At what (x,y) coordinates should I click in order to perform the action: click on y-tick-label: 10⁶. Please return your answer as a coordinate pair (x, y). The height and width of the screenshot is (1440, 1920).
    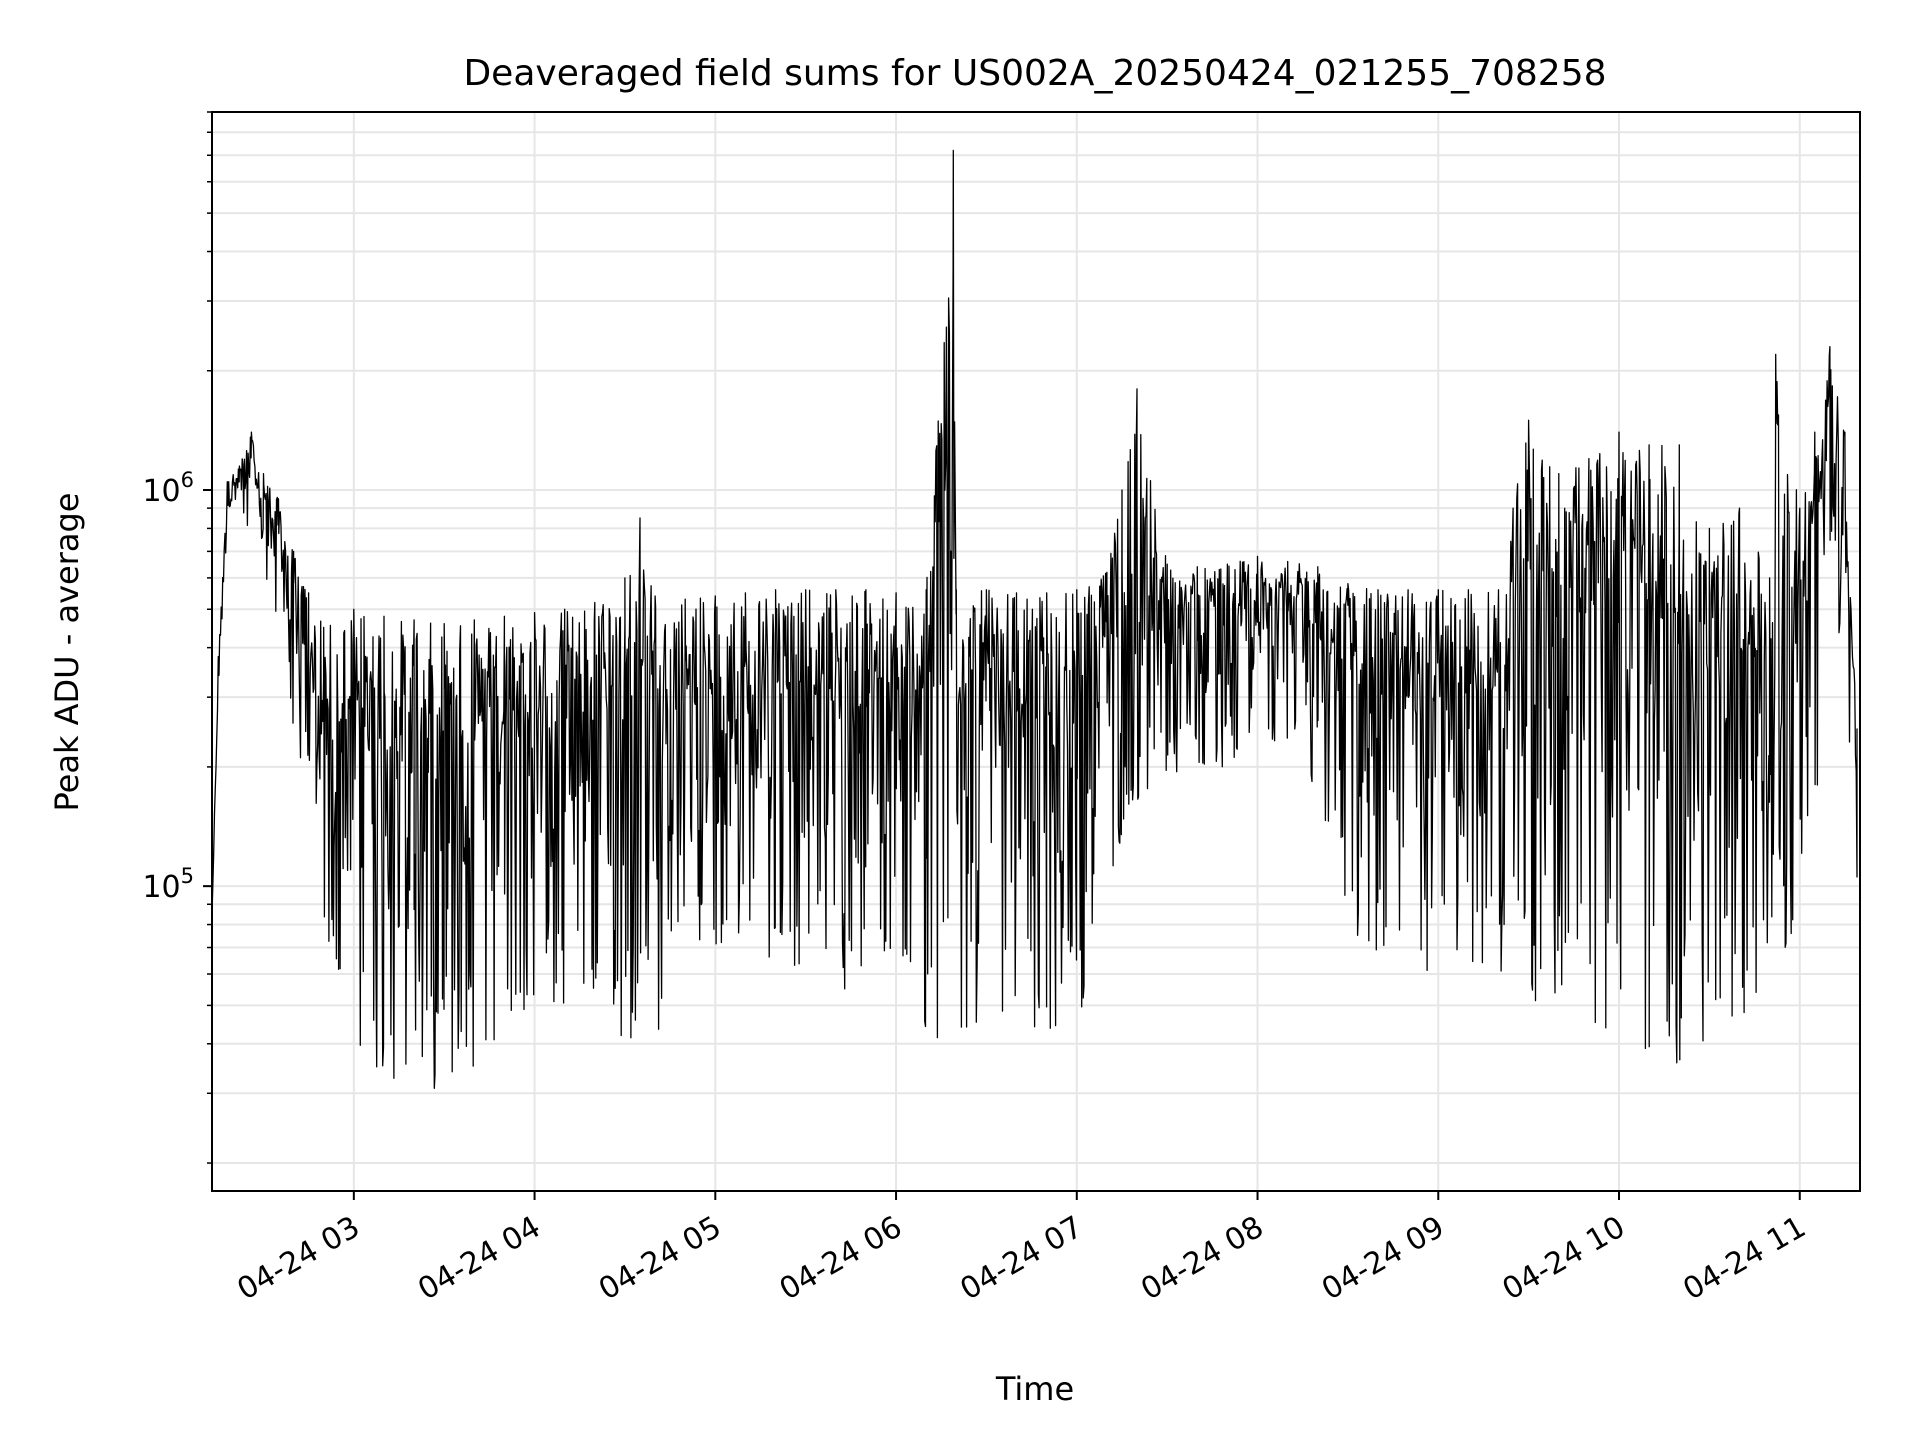
    Looking at the image, I should click on (168, 488).